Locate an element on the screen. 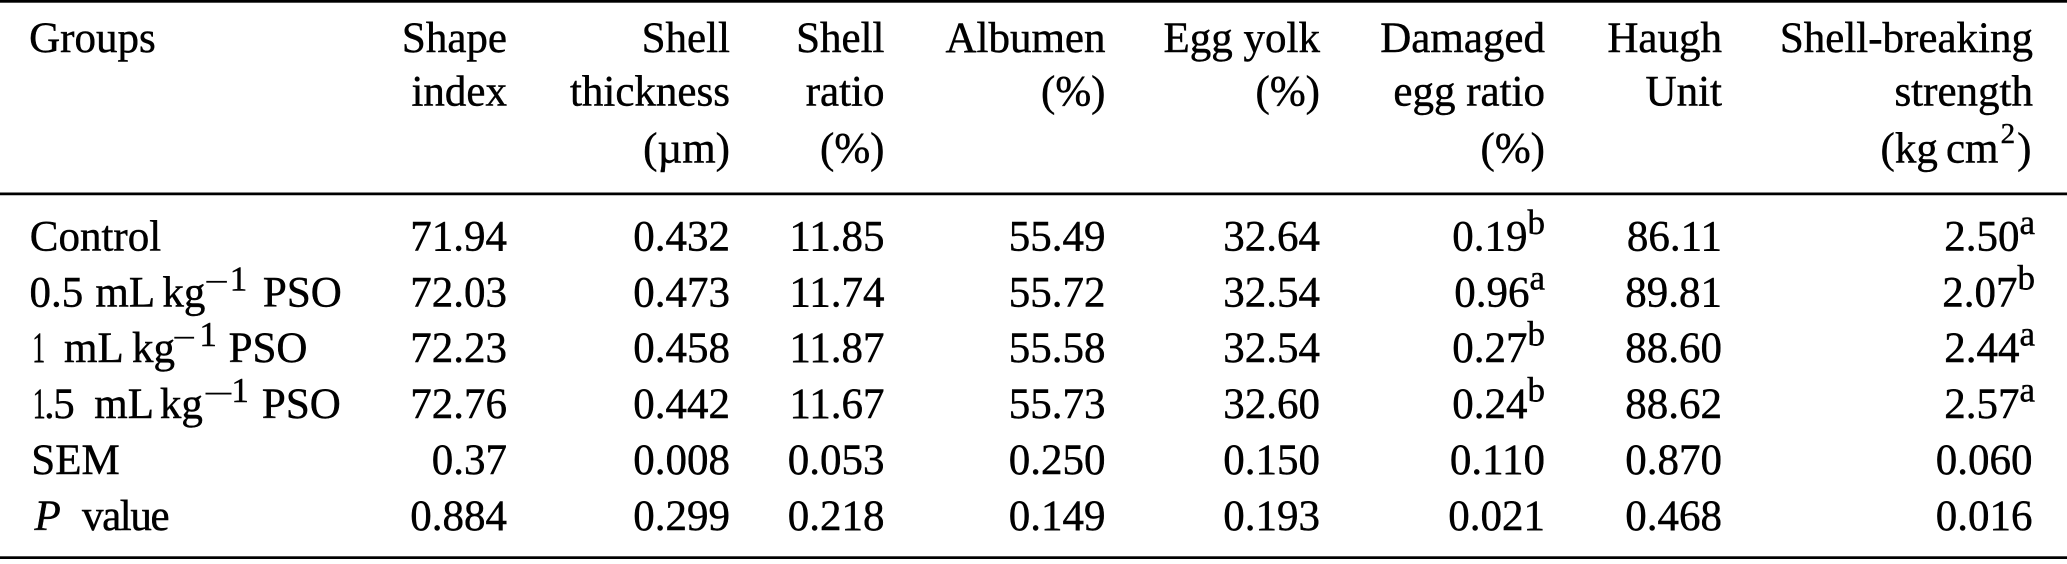 The width and height of the screenshot is (2067, 564). svg-text: 55.73 is located at coordinates (1057, 404).